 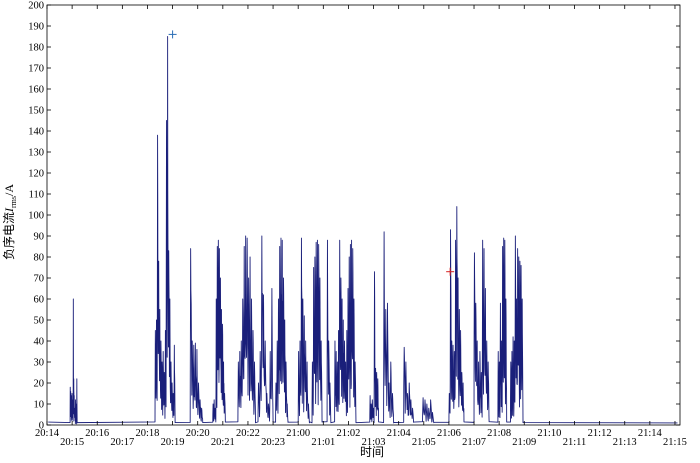 I want to click on y-tick-label: 50, so click(x=39, y=321).